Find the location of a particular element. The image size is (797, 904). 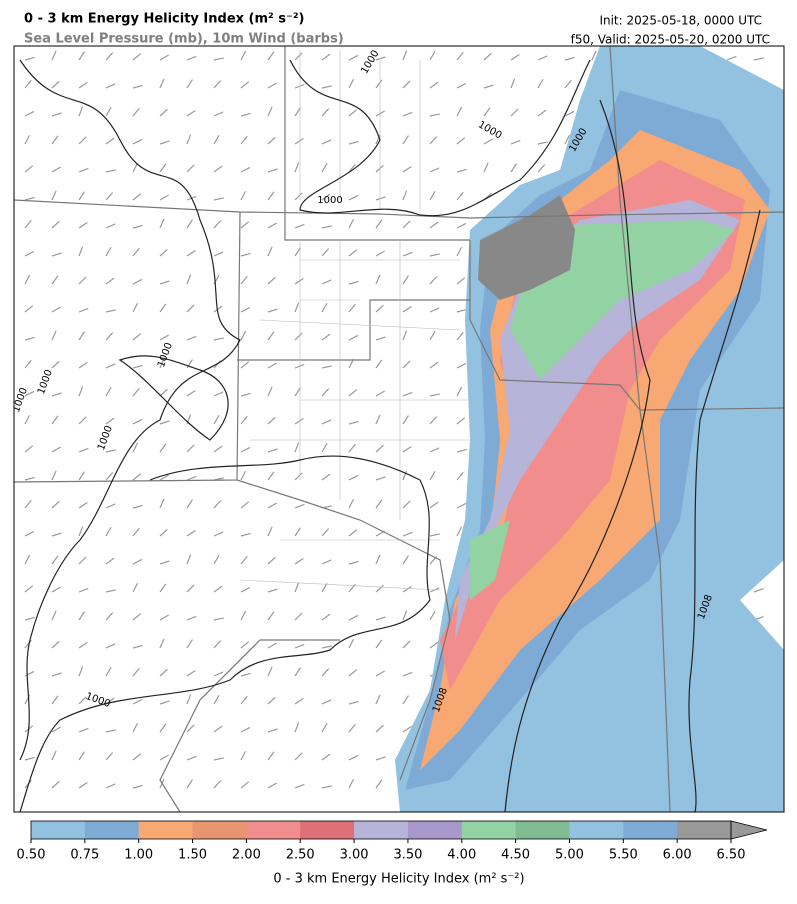

colorbar-tick-label: 5.00 is located at coordinates (569, 855).